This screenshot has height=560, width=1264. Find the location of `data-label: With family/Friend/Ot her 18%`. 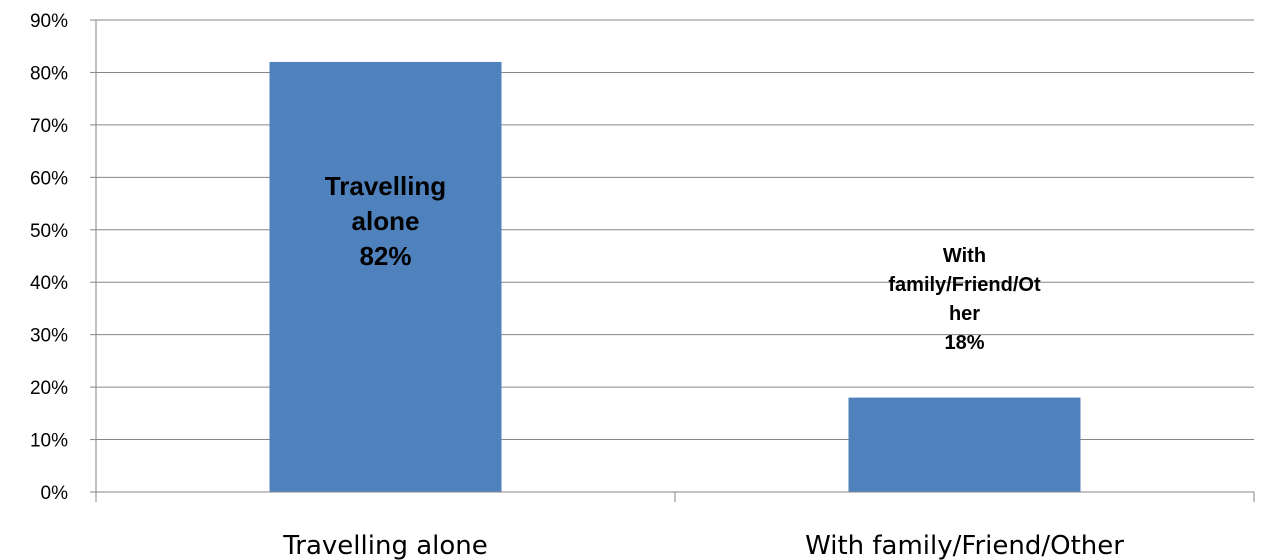

data-label: With family/Friend/Ot her 18% is located at coordinates (964, 299).